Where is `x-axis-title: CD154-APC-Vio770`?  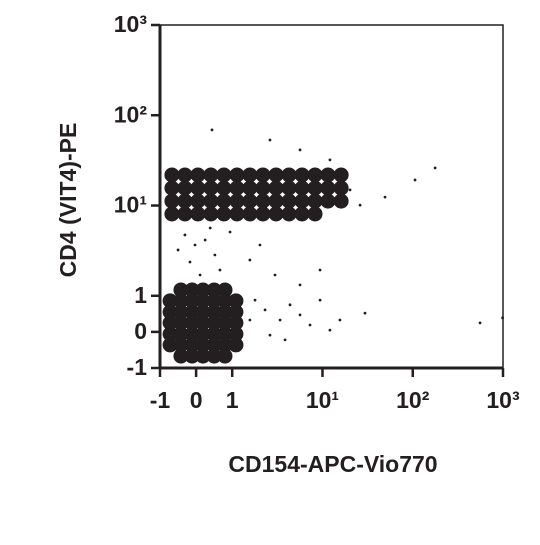 x-axis-title: CD154-APC-Vio770 is located at coordinates (332, 464).